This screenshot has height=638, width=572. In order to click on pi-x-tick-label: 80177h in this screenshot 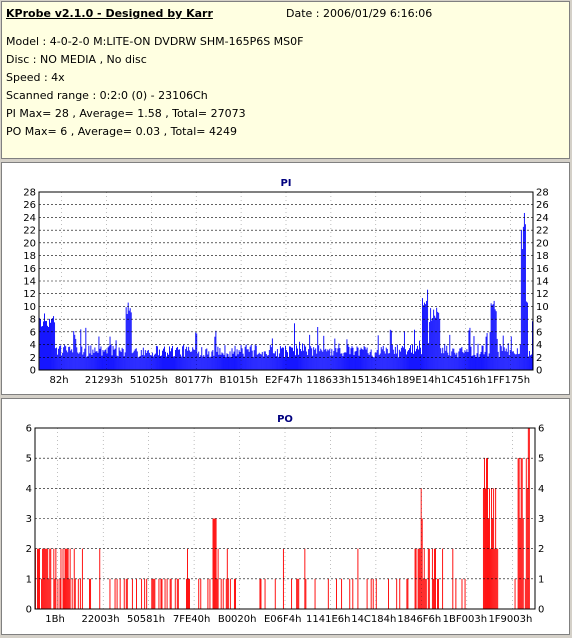, I will do `click(194, 380)`.